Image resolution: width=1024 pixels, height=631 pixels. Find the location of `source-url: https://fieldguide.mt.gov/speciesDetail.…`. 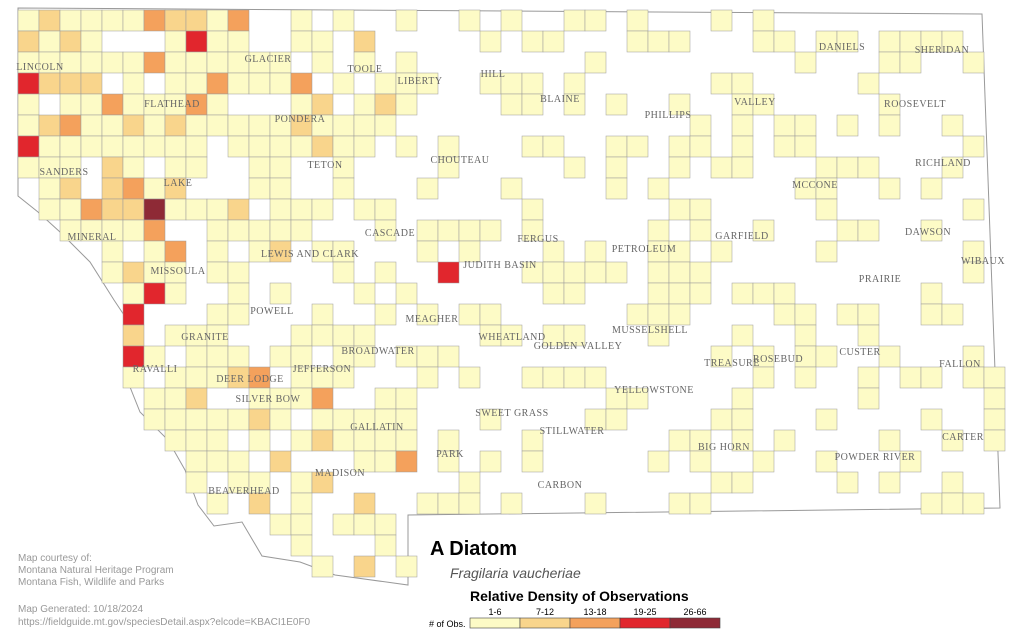

source-url: https://fieldguide.mt.gov/speciesDetail.… is located at coordinates (164, 622).